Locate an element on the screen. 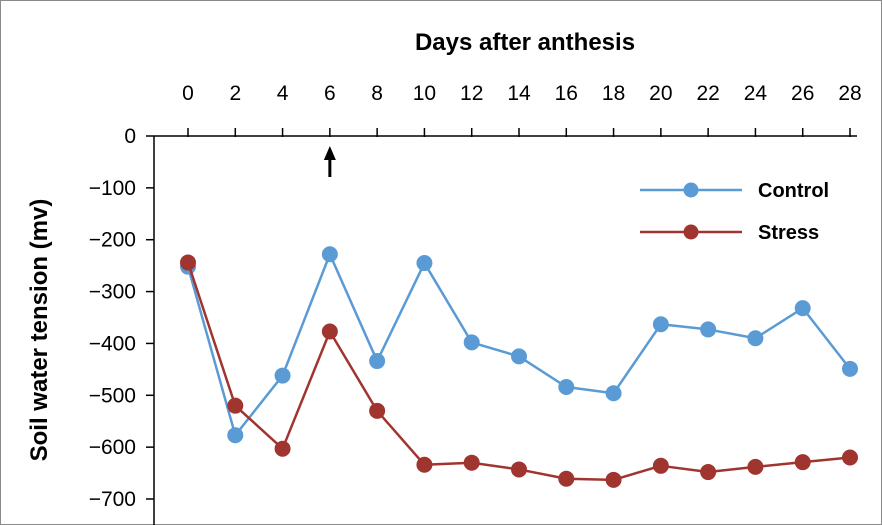 The width and height of the screenshot is (882, 525). y-axis-title: Soil water tension (mv) is located at coordinates (39, 330).